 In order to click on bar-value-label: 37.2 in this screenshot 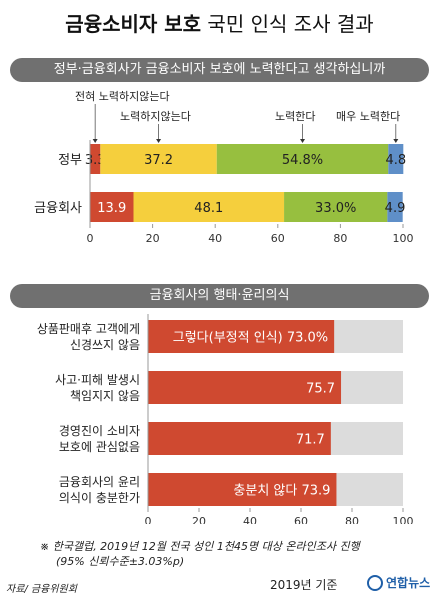, I will do `click(158, 160)`.